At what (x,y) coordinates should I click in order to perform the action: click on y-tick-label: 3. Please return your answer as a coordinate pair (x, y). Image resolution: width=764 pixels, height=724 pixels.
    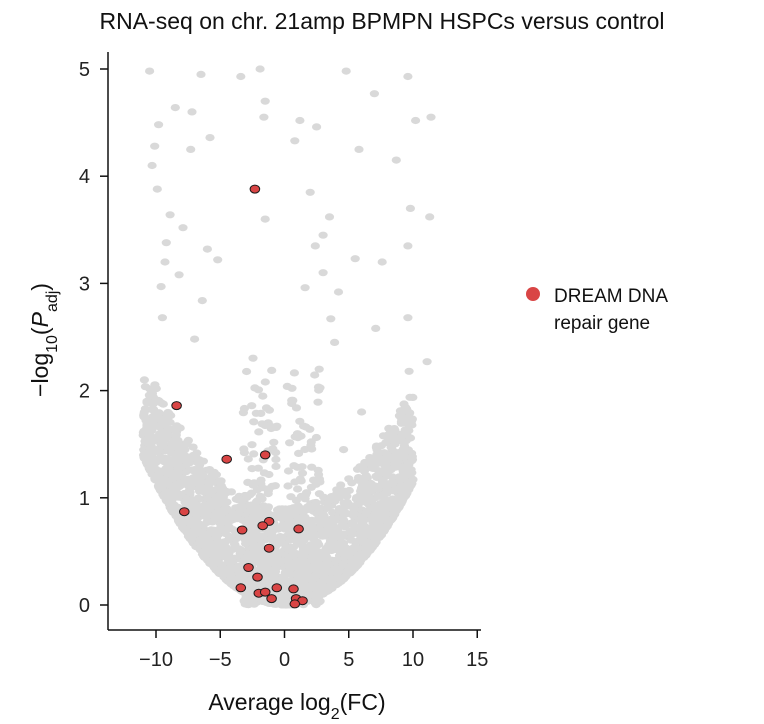
    Looking at the image, I should click on (84, 284).